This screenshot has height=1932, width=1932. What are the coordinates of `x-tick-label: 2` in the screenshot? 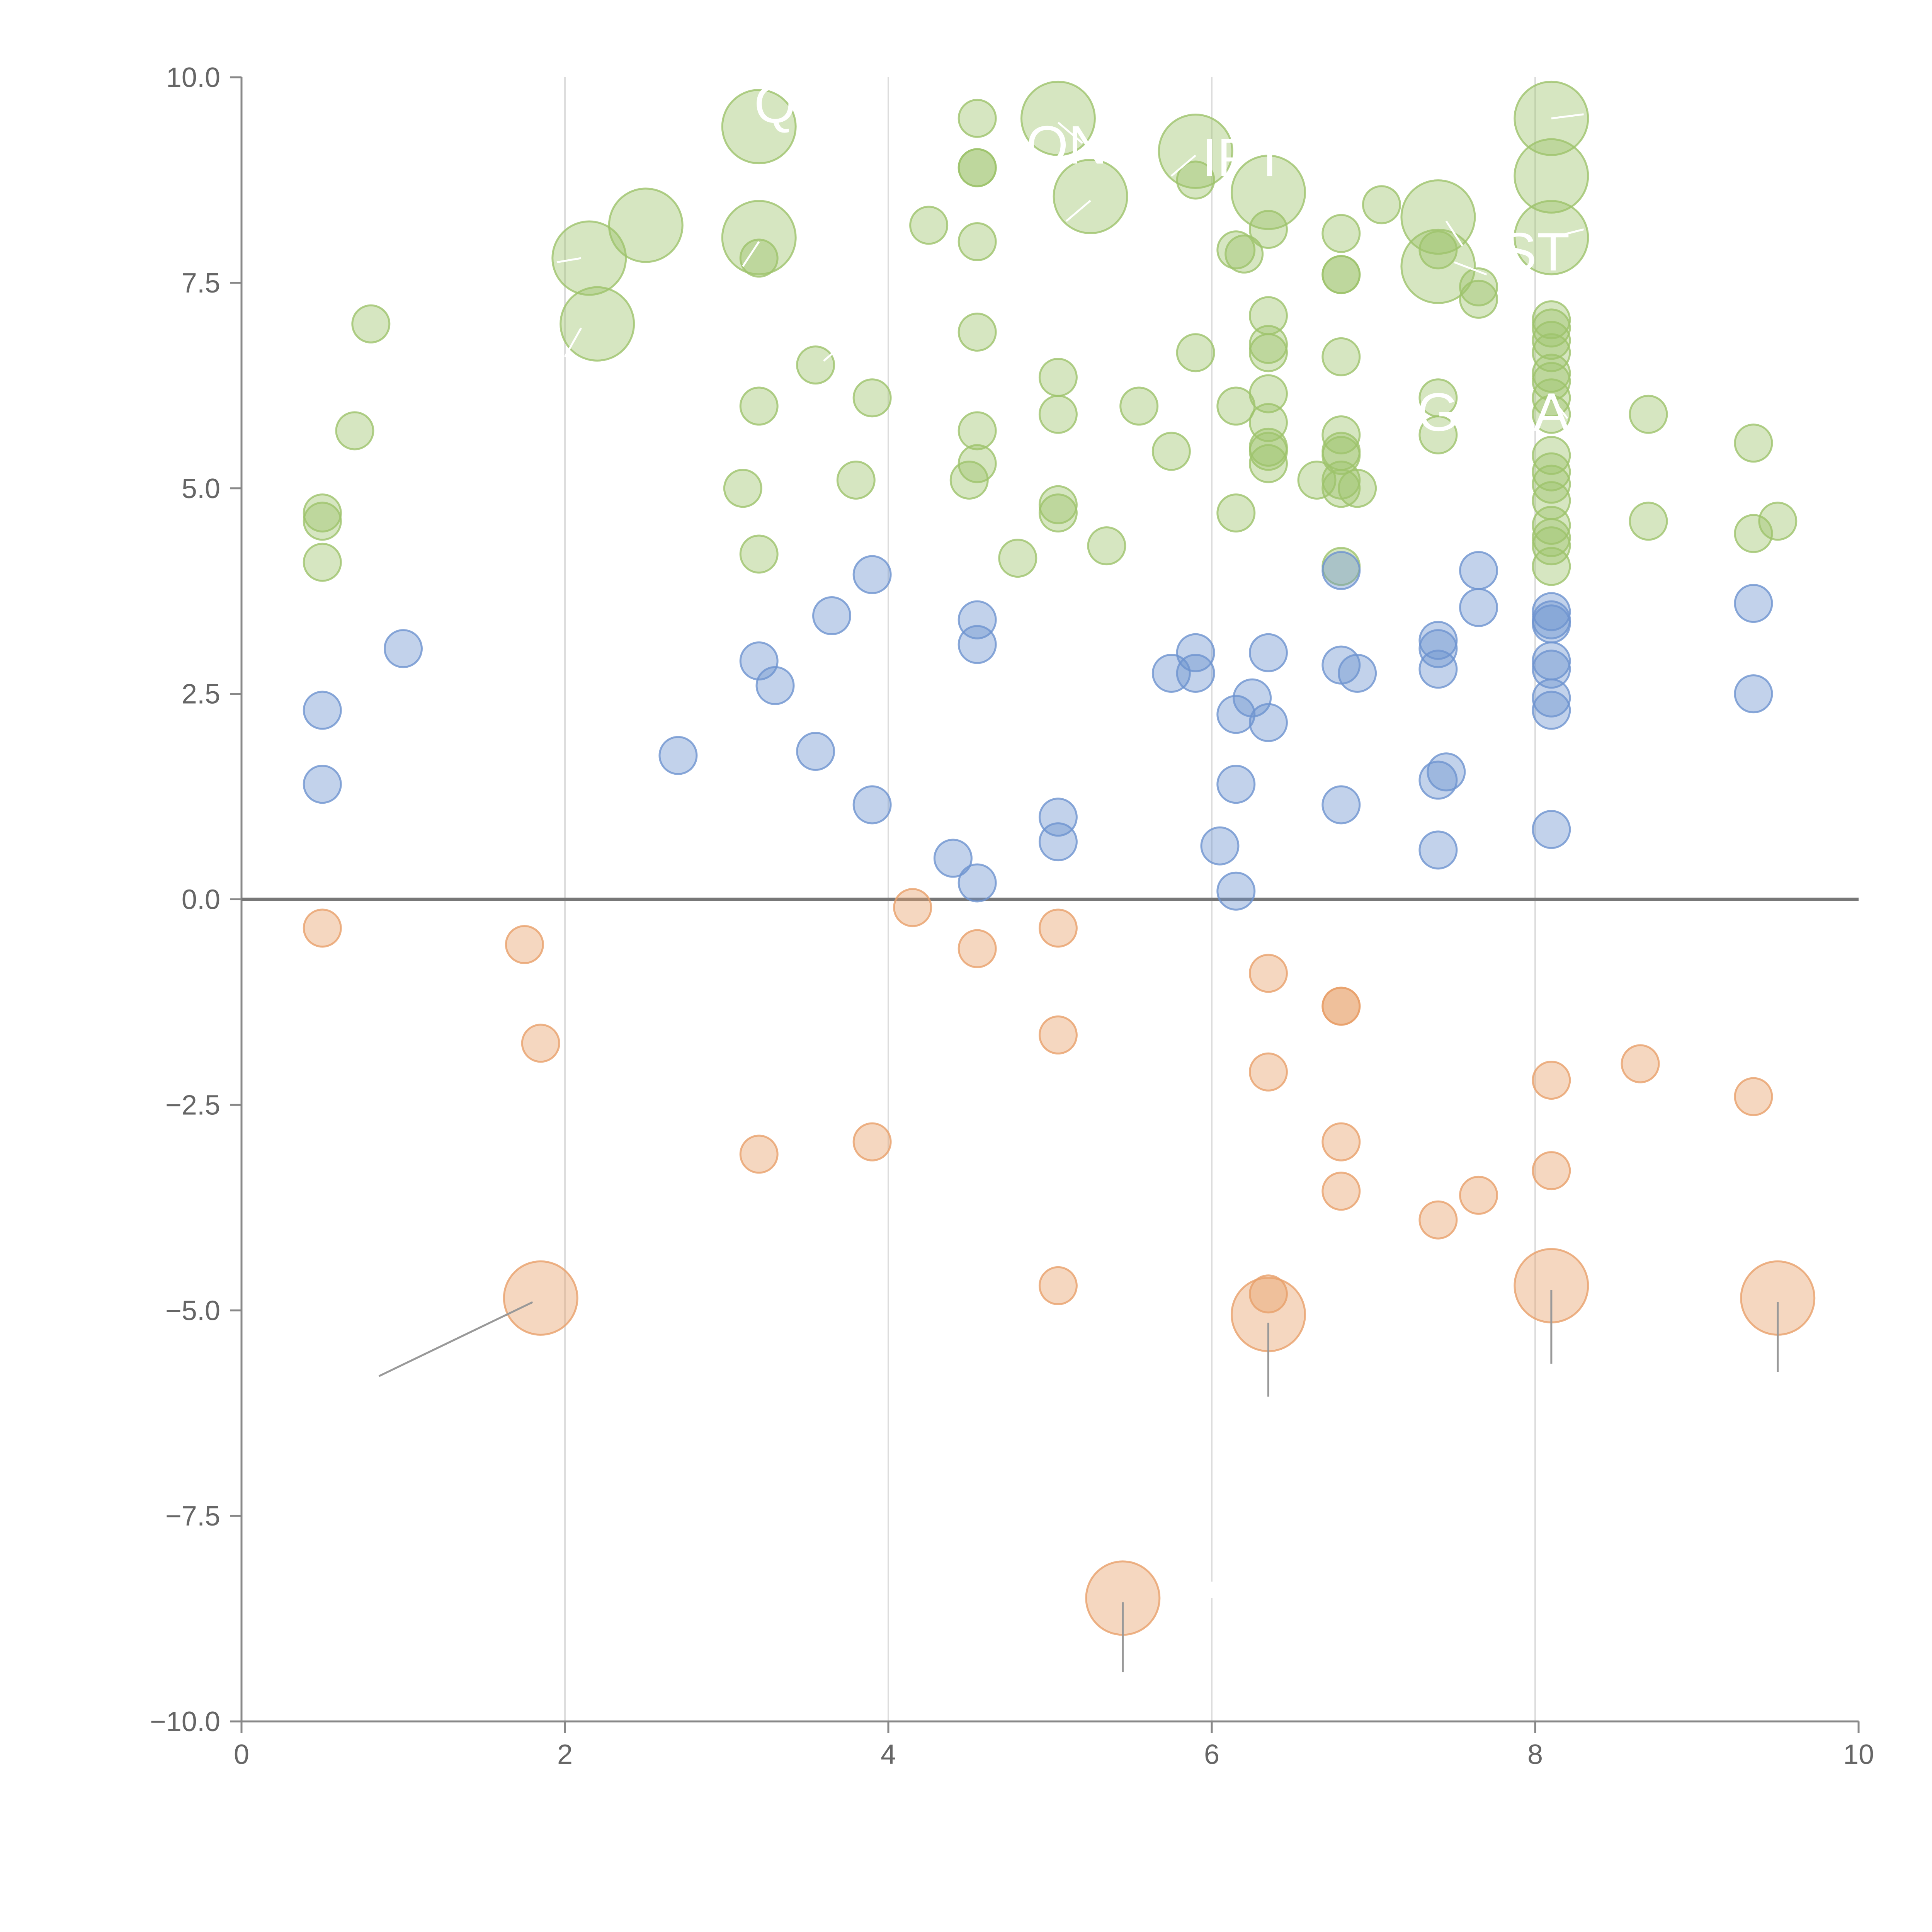 It's located at (565, 1755).